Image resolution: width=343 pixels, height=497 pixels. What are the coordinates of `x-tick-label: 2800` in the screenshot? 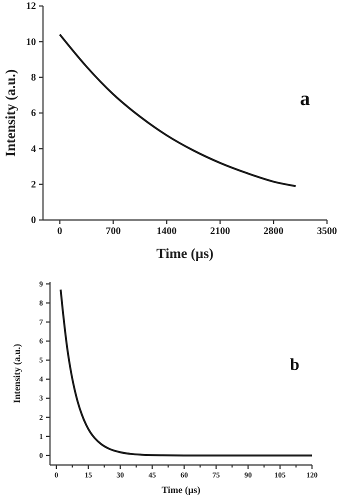 It's located at (274, 232).